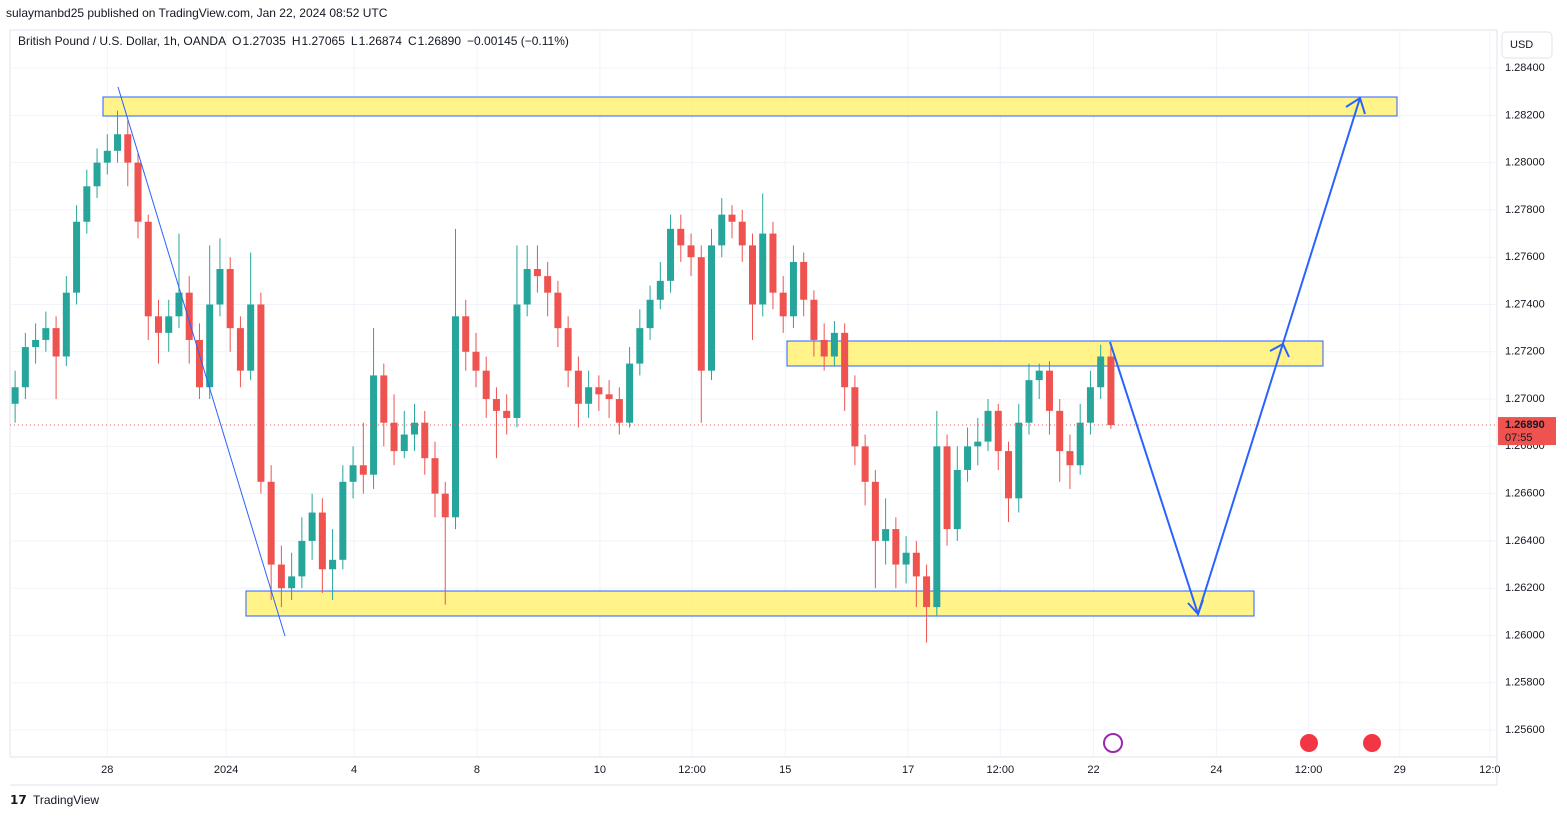  Describe the element at coordinates (324, 41) in the screenshot. I see `ohlc-value: 1.27065` at that location.